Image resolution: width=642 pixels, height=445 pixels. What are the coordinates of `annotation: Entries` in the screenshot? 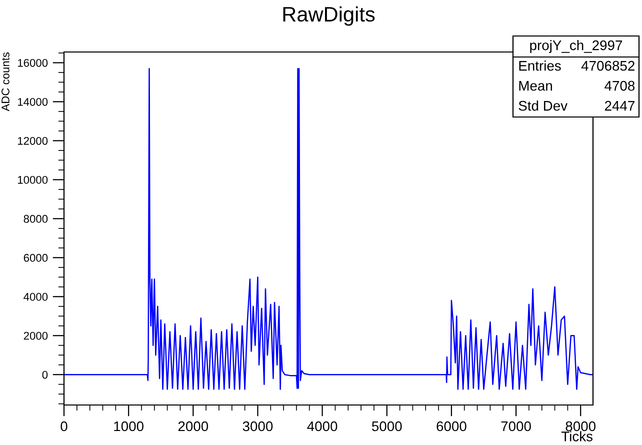 It's located at (540, 65).